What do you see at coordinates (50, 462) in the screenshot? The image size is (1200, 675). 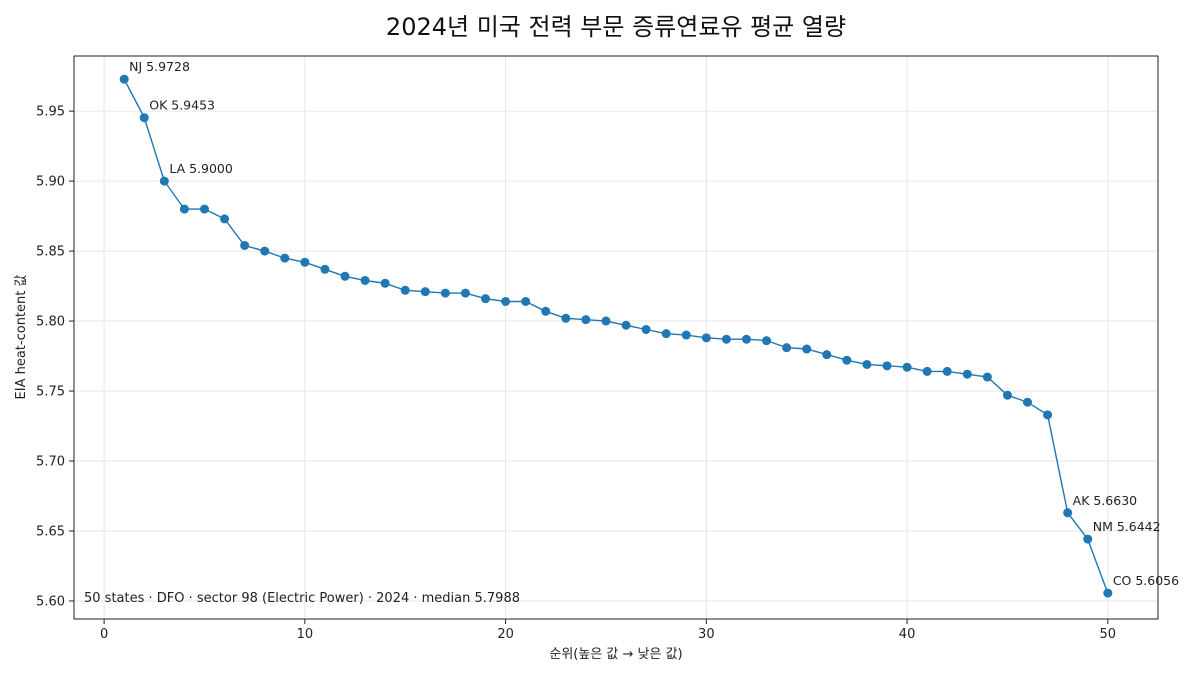 I see `y-tick-label: 5.70` at bounding box center [50, 462].